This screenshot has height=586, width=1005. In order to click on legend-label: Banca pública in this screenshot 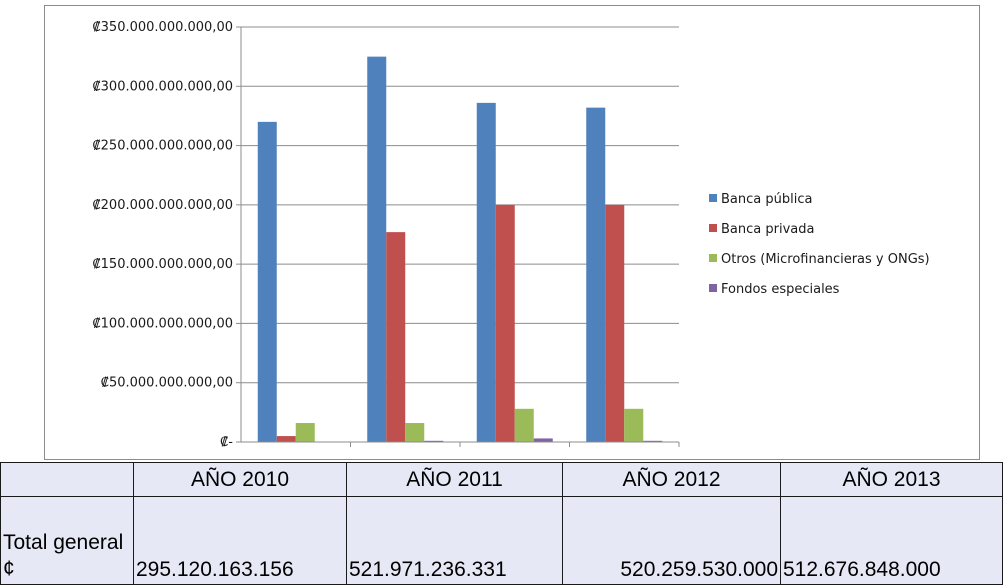, I will do `click(766, 199)`.